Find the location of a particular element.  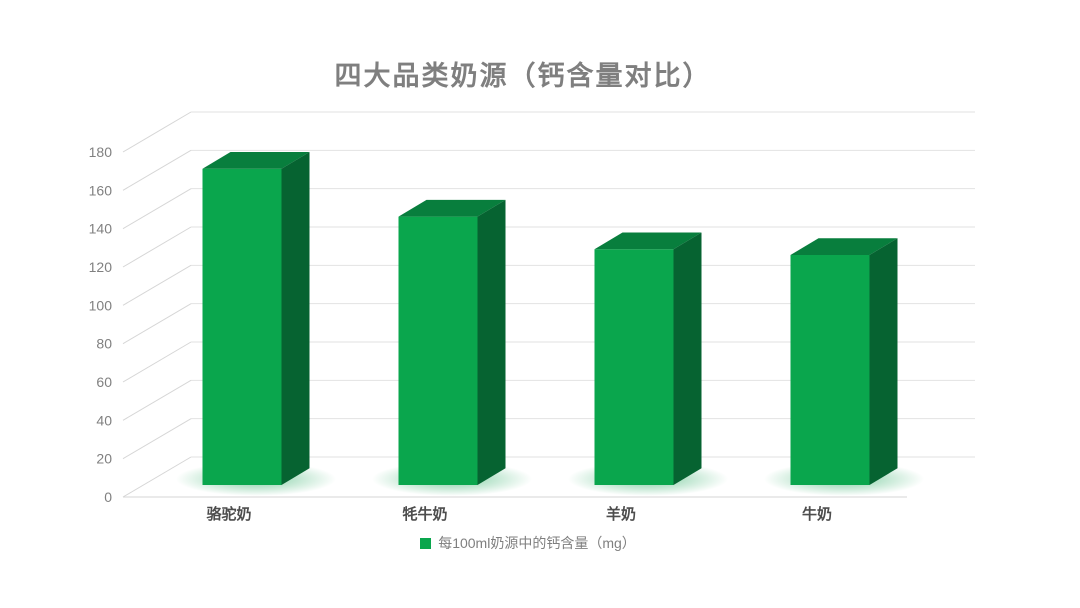

chart-title: 四大品类奶源（钙含量对比） is located at coordinates (523, 76).